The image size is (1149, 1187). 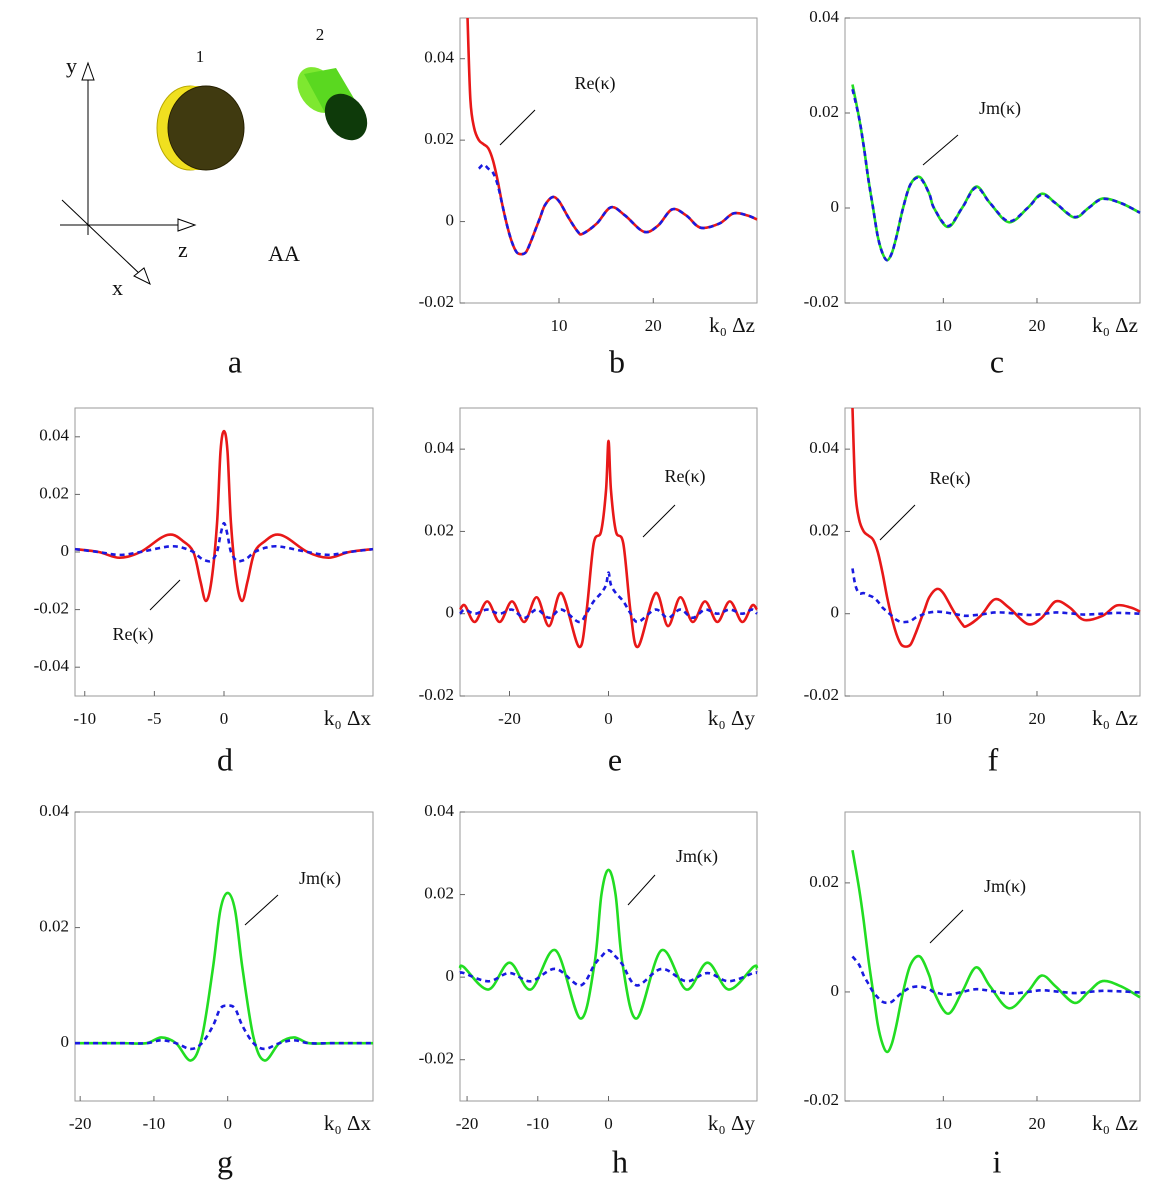 What do you see at coordinates (620, 1161) in the screenshot?
I see `panel-letter: h` at bounding box center [620, 1161].